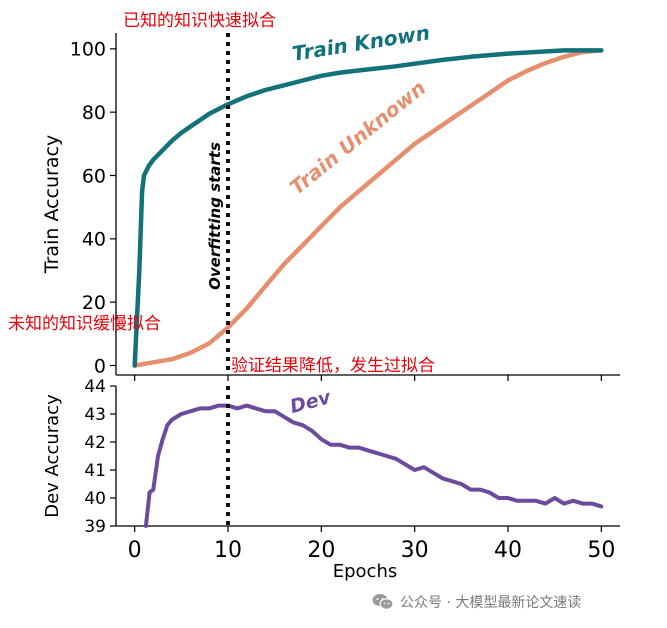 The height and width of the screenshot is (628, 667). Describe the element at coordinates (100, 366) in the screenshot. I see `top-ytick-label: 0` at that location.